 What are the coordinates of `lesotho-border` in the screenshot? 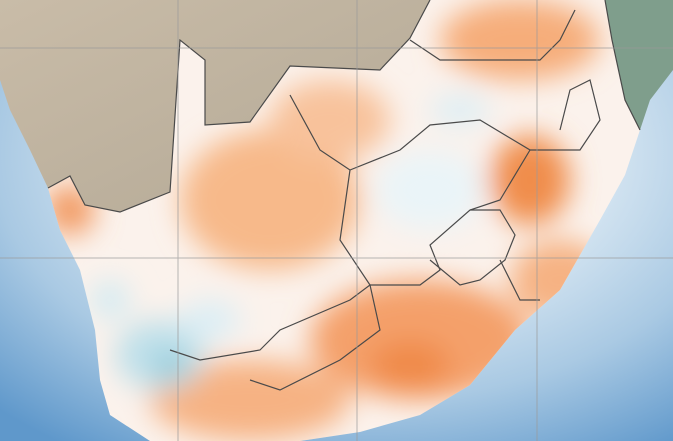 It's located at (472, 247).